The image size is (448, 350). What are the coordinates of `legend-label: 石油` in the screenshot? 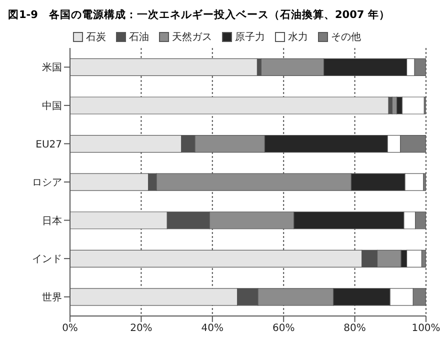 It's located at (139, 37).